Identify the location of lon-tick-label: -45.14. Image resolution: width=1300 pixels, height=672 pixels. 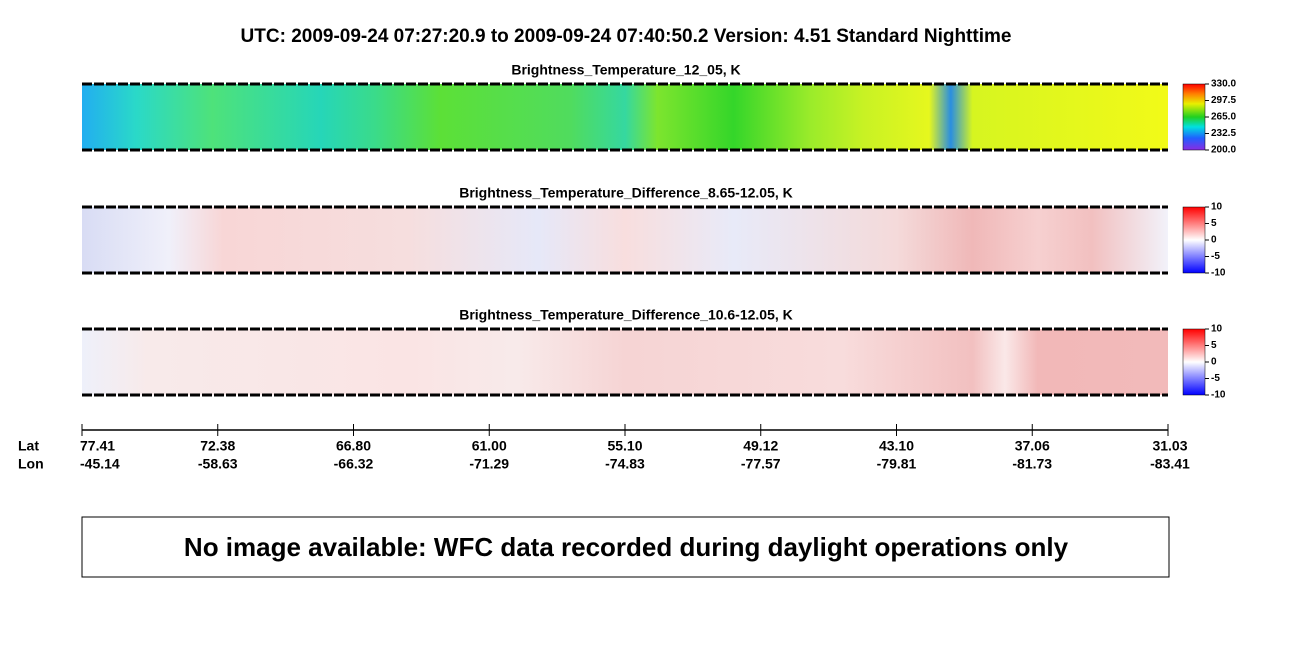
(100, 464).